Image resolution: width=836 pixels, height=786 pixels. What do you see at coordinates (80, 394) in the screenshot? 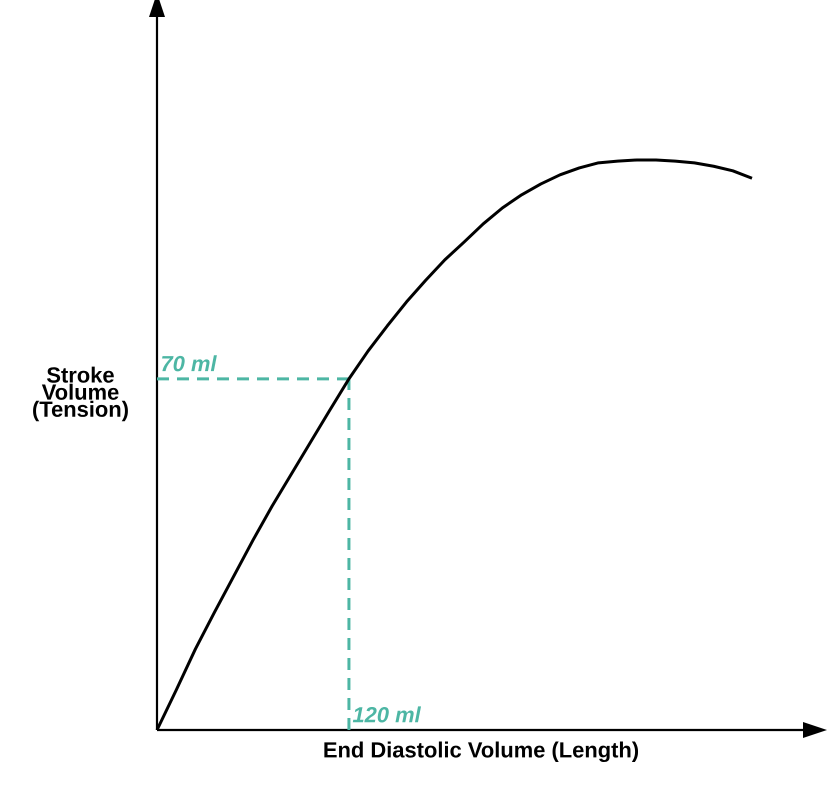
I see `y-axis-title: Stroke Volume (Tension)` at bounding box center [80, 394].